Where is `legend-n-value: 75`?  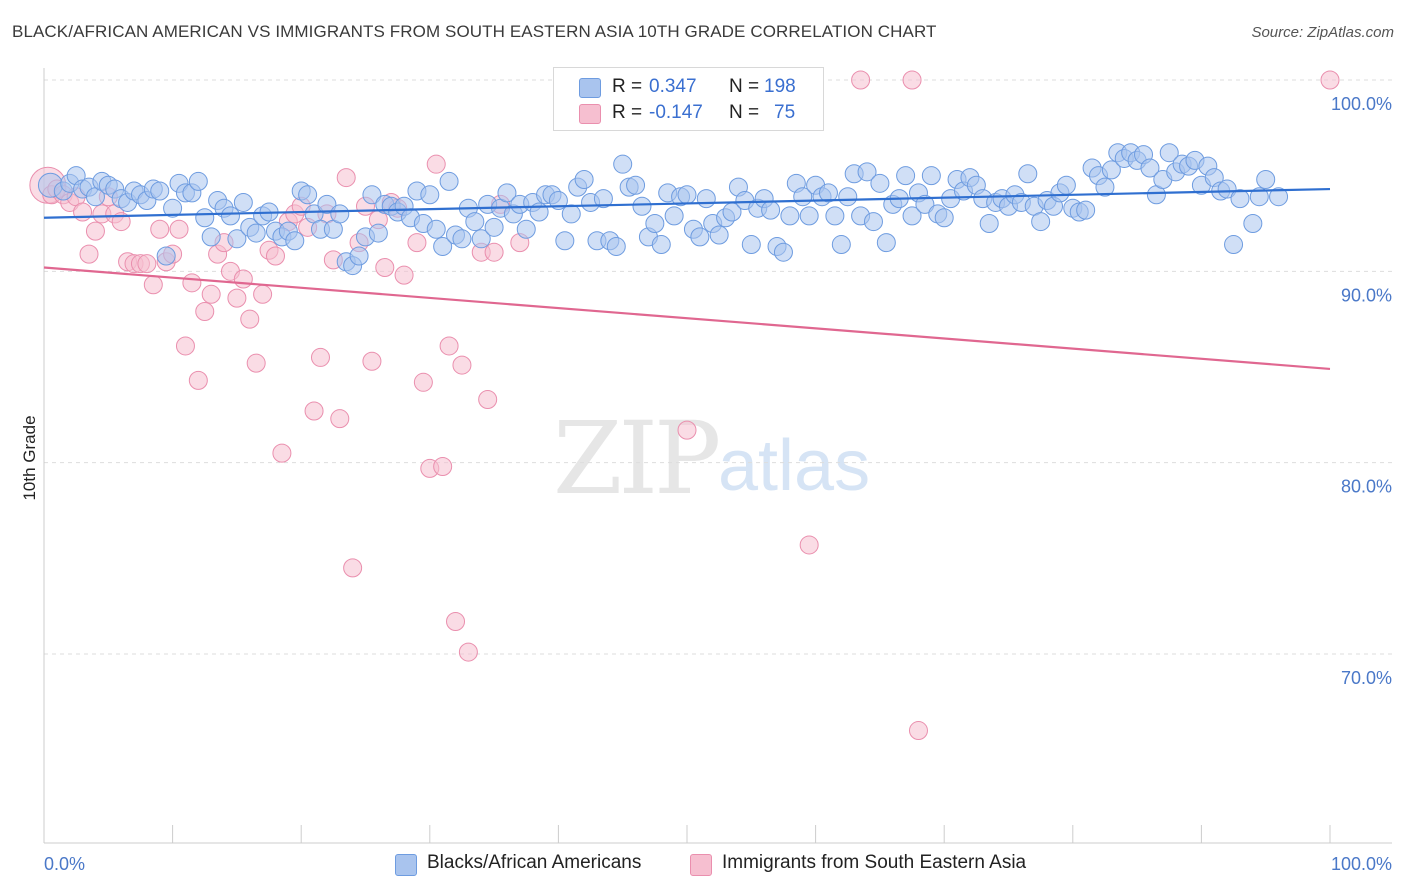
legend-n-value: 75 is located at coordinates (785, 112).